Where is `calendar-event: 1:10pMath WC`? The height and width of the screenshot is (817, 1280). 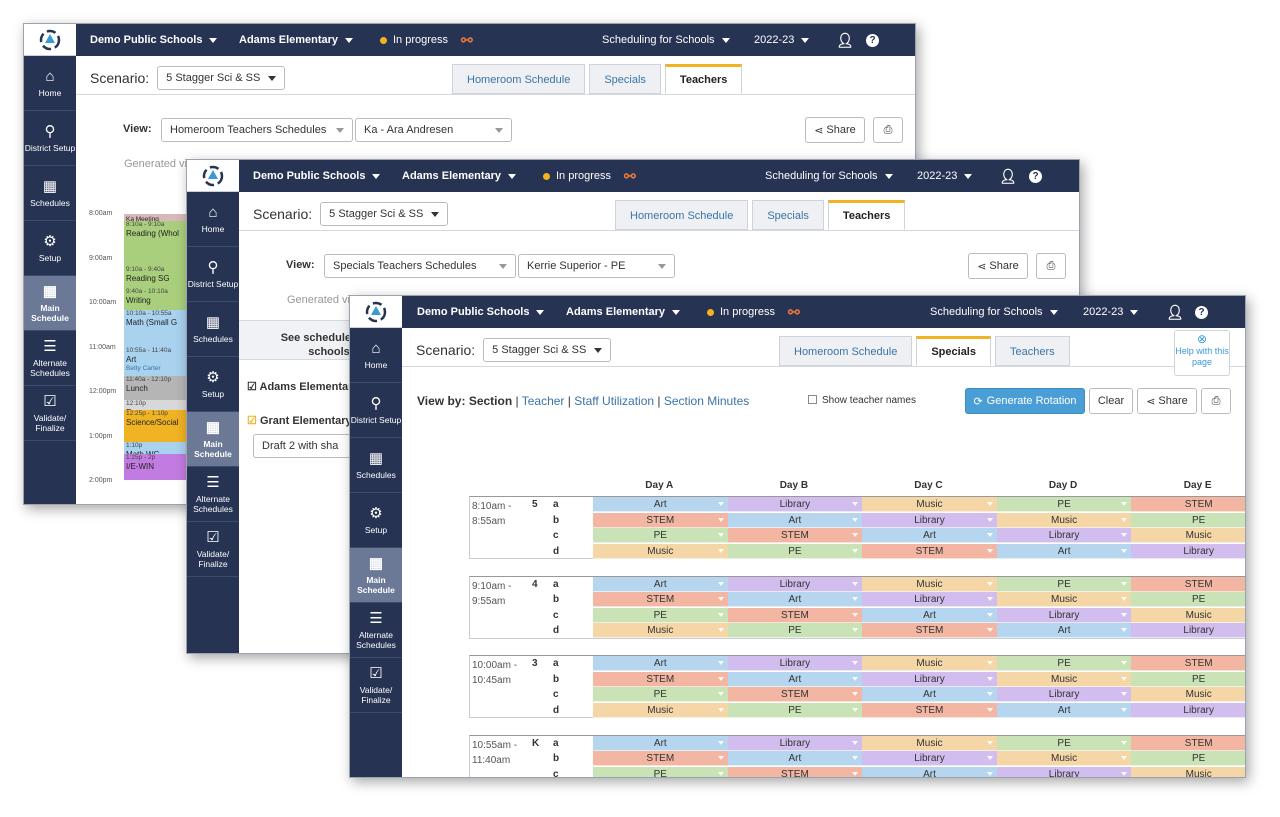 calendar-event: 1:10pMath WC is located at coordinates (156, 448).